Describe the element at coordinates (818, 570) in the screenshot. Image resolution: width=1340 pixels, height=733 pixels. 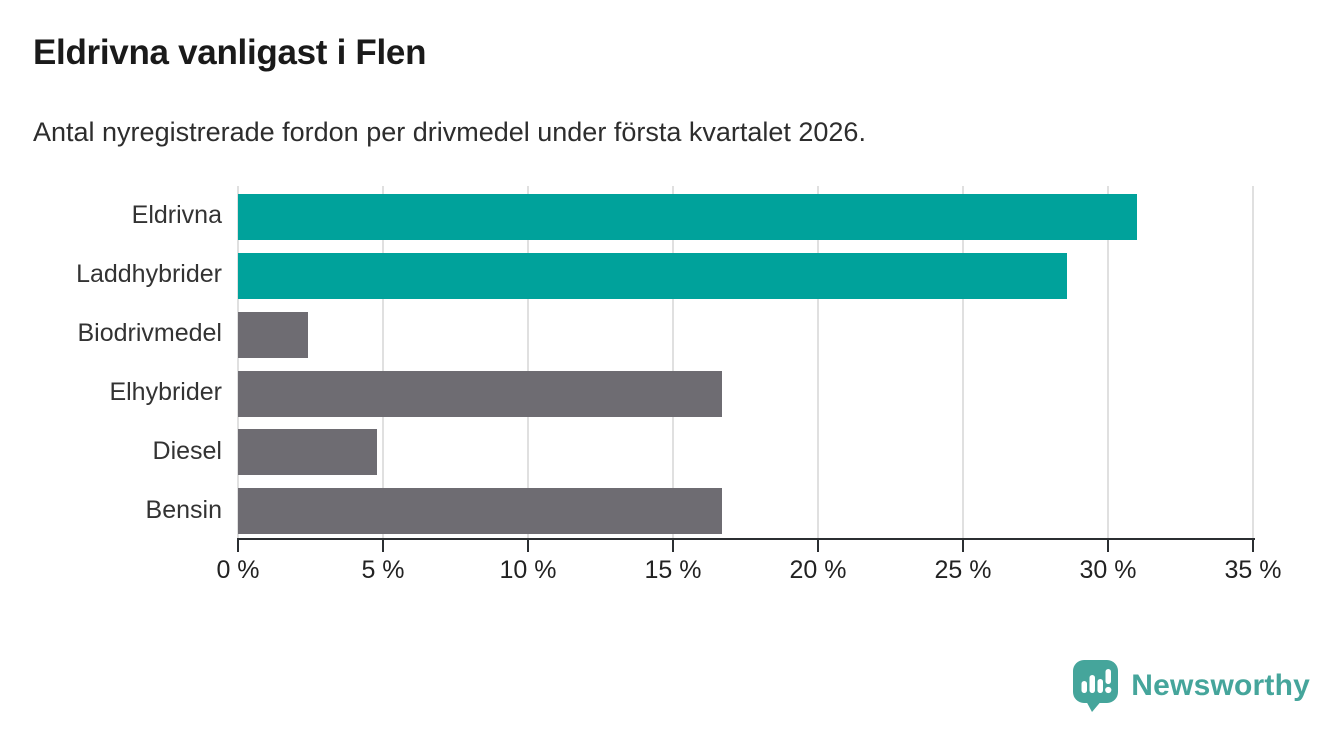
I see `x-axis-tick-label: 20 %` at that location.